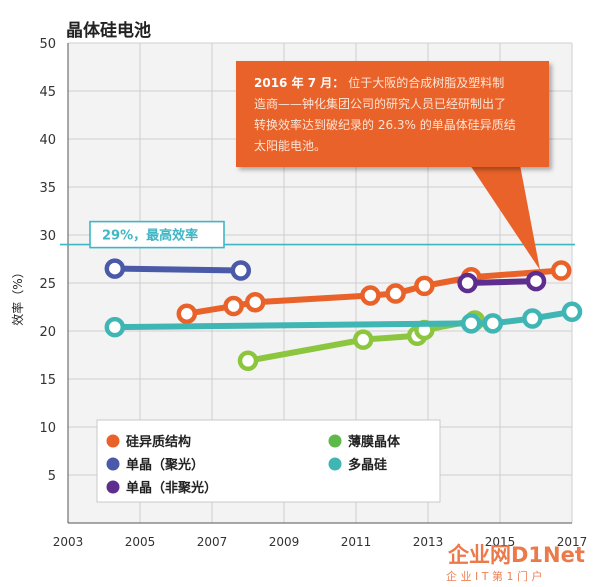 This screenshot has width=600, height=587. What do you see at coordinates (392, 114) in the screenshot?
I see `callout-box` at bounding box center [392, 114].